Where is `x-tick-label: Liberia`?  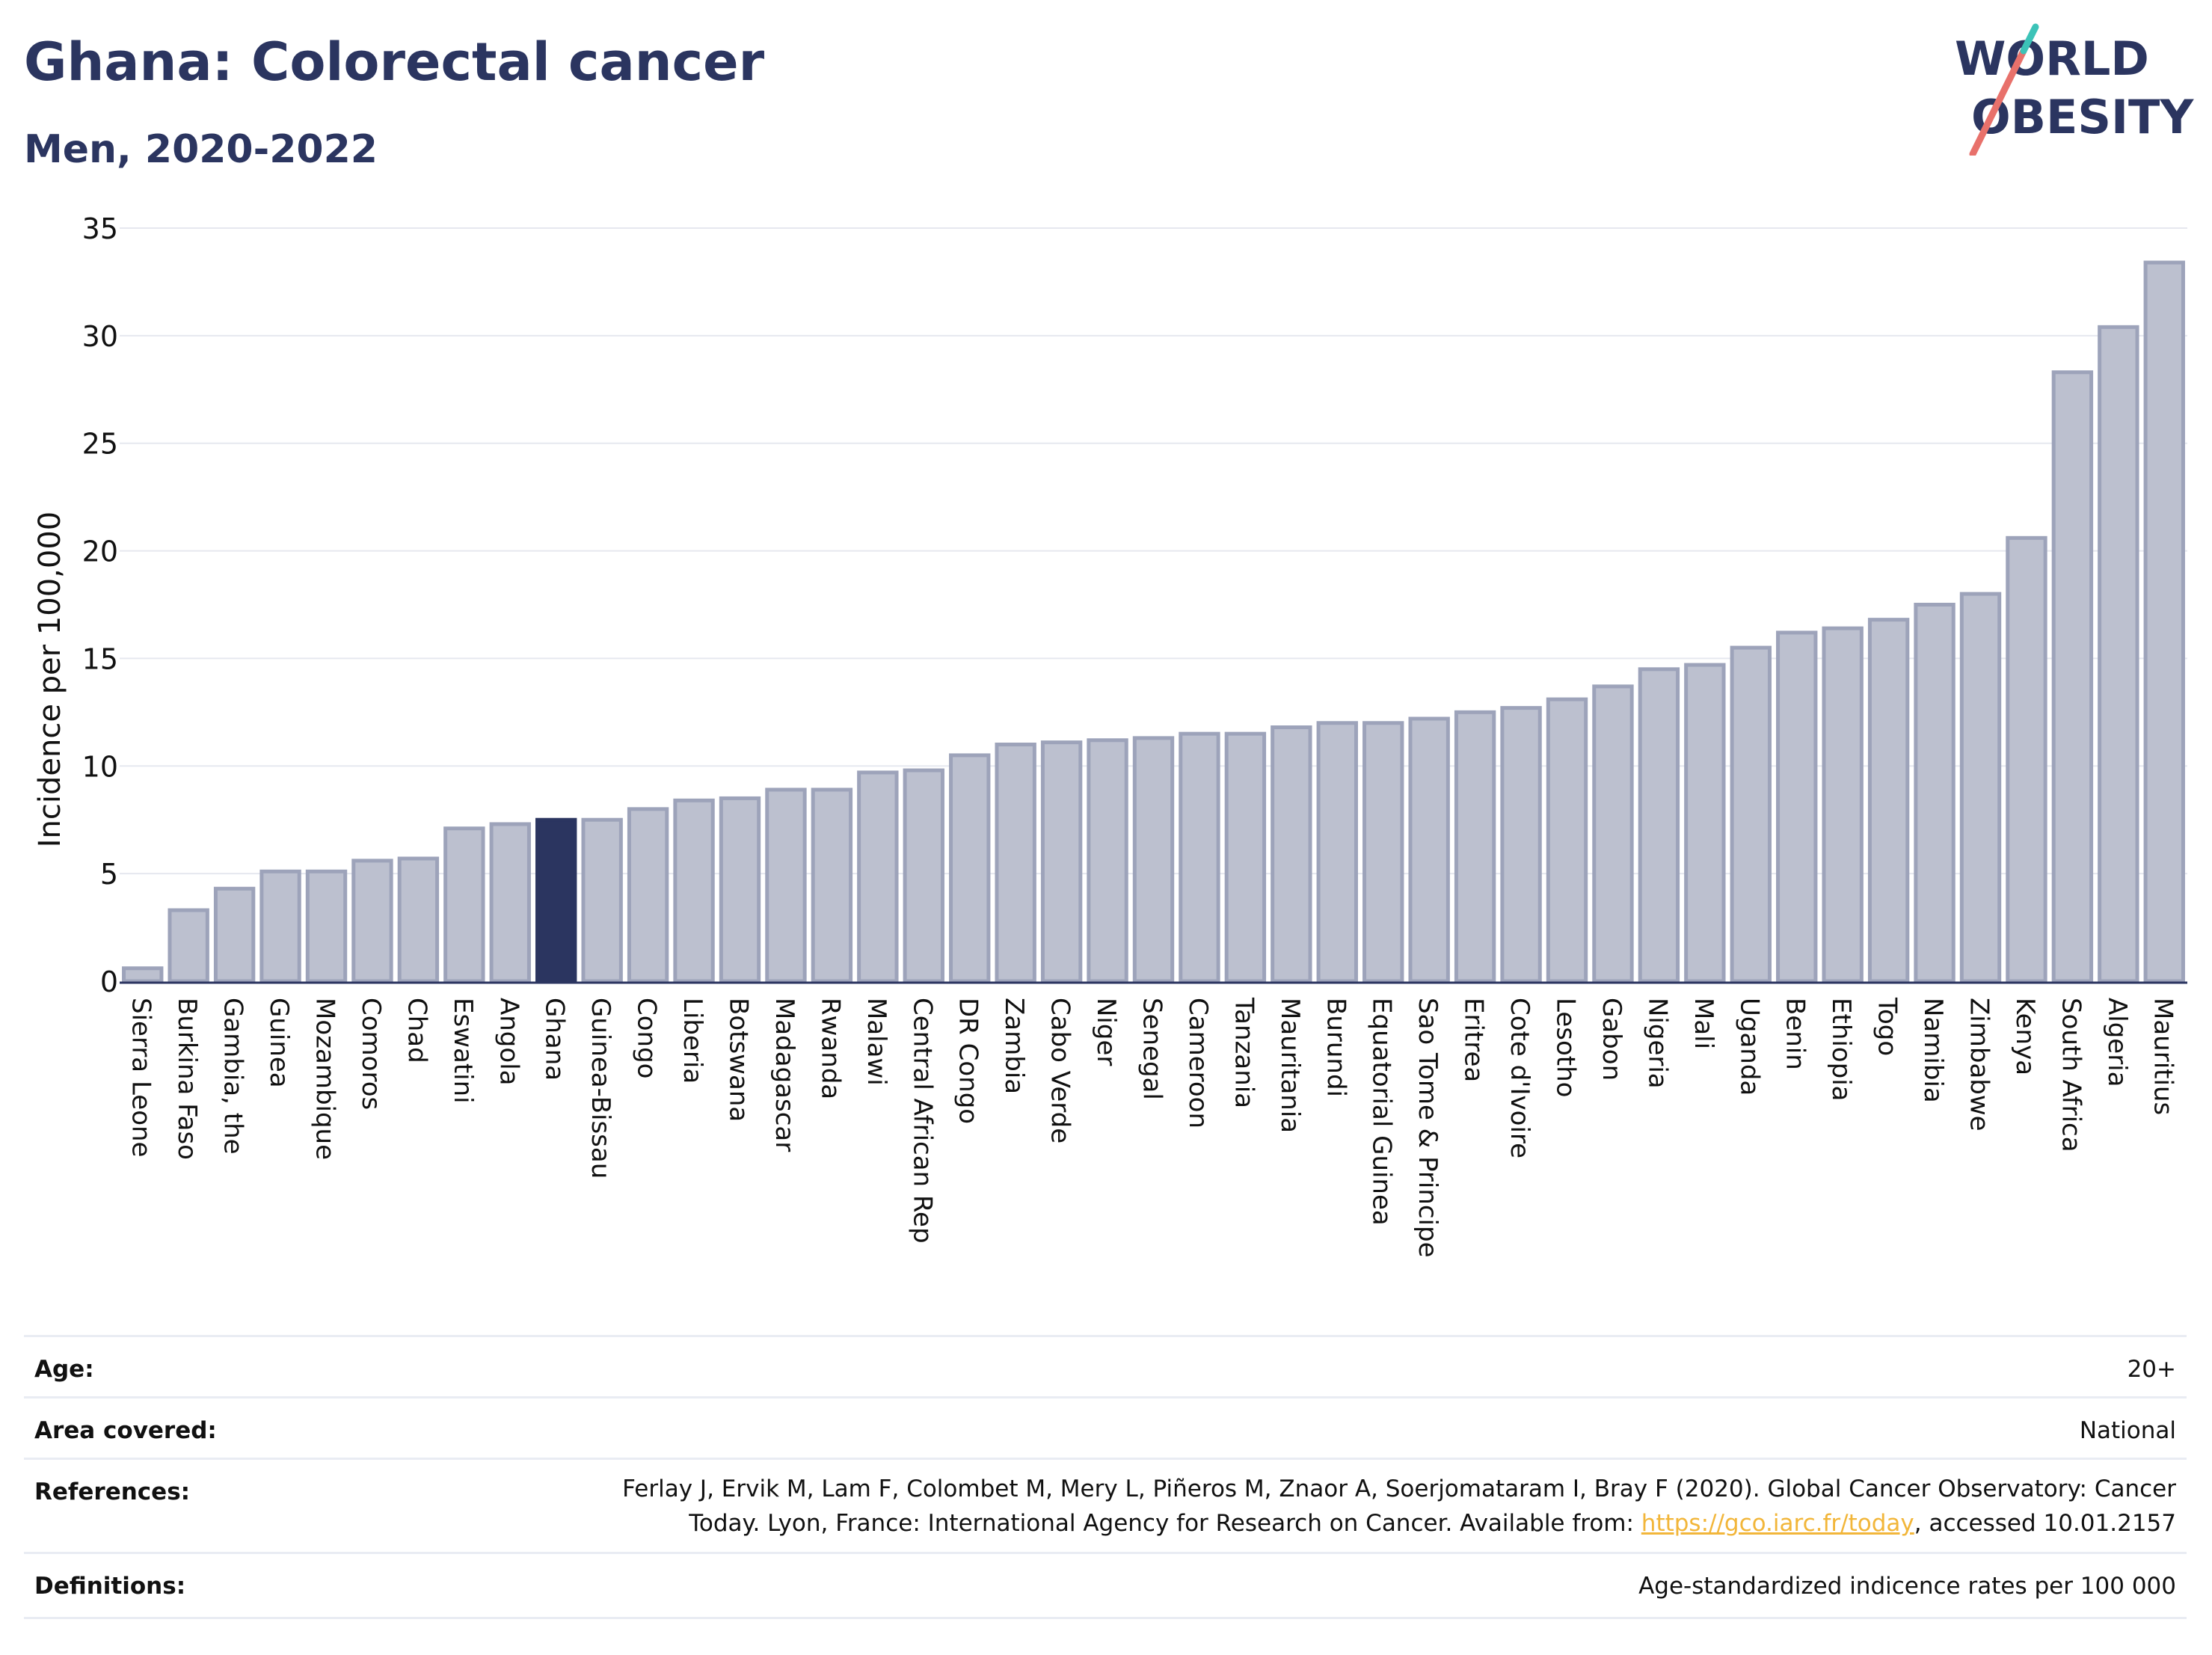 x-tick-label: Liberia is located at coordinates (692, 1041).